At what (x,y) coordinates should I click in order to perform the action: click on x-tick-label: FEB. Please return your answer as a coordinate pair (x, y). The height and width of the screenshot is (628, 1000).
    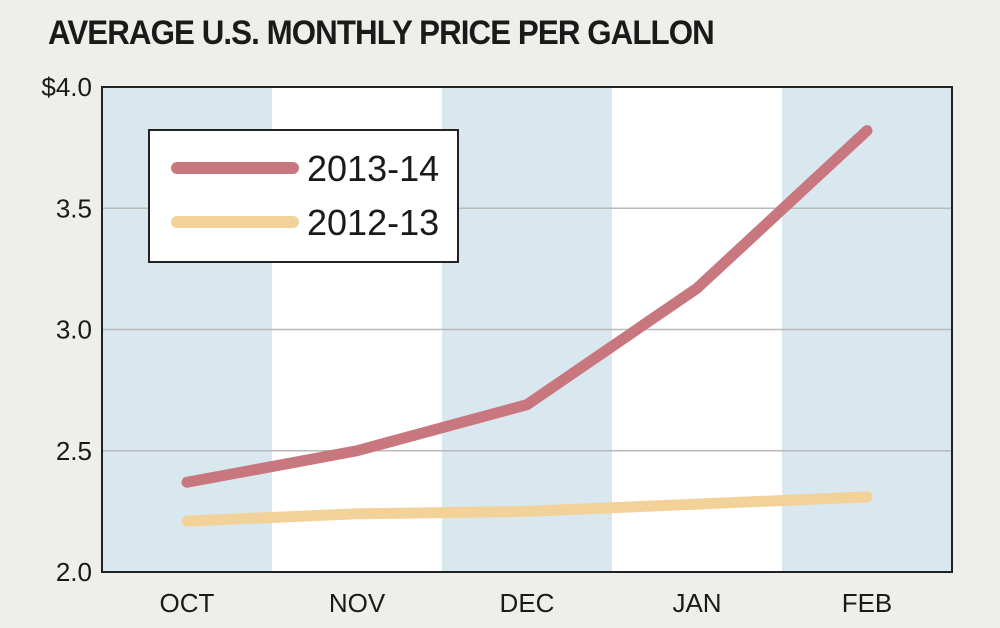
    Looking at the image, I should click on (867, 603).